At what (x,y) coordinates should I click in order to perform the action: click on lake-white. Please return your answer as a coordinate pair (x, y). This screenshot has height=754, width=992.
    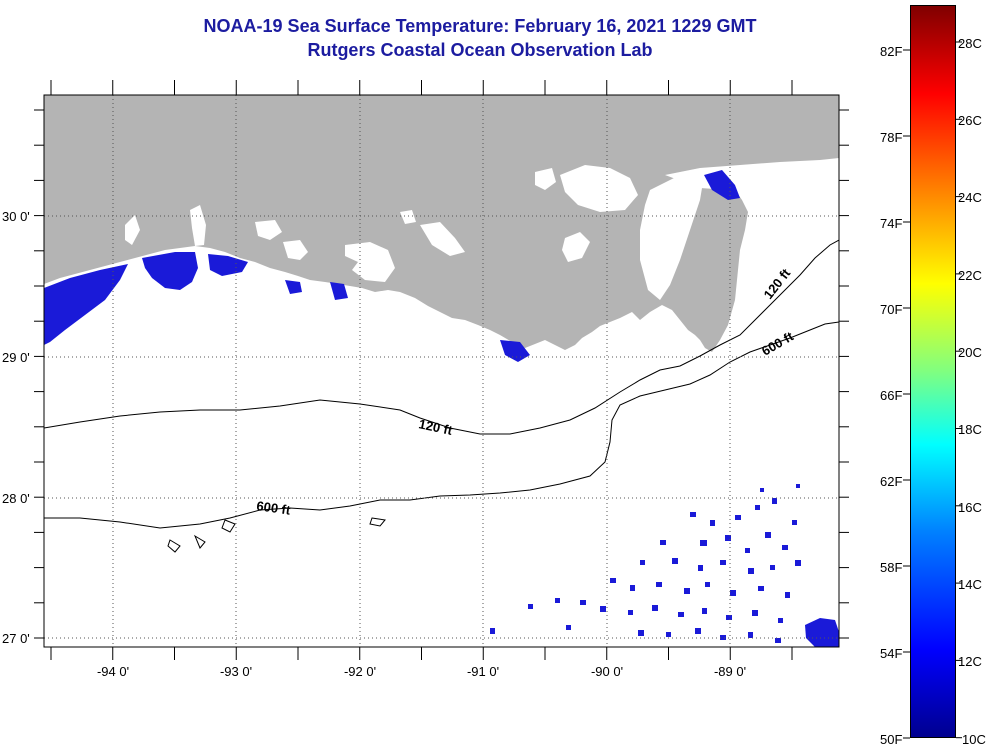
    Looking at the image, I should click on (268, 230).